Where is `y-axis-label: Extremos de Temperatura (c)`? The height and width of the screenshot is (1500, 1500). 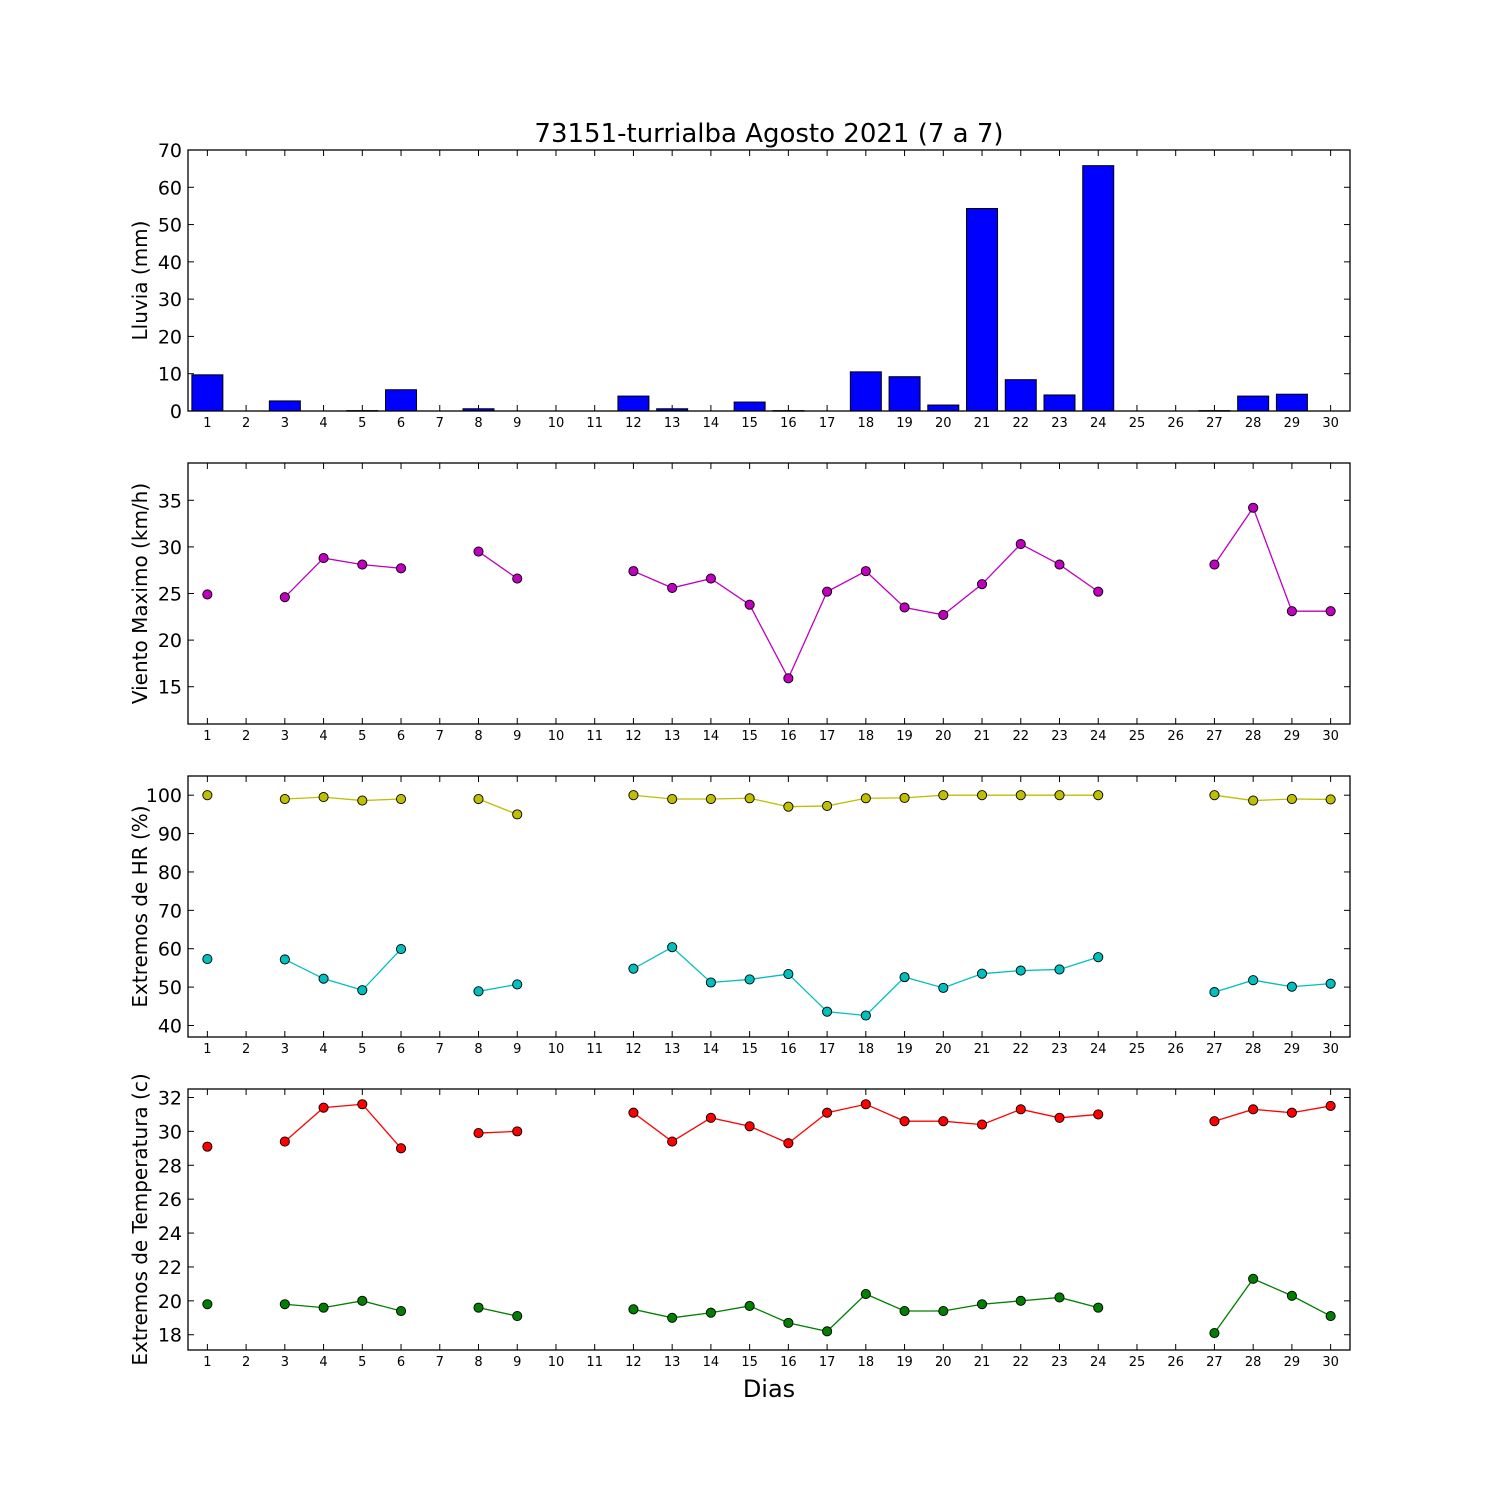 y-axis-label: Extremos de Temperatura (c) is located at coordinates (140, 1219).